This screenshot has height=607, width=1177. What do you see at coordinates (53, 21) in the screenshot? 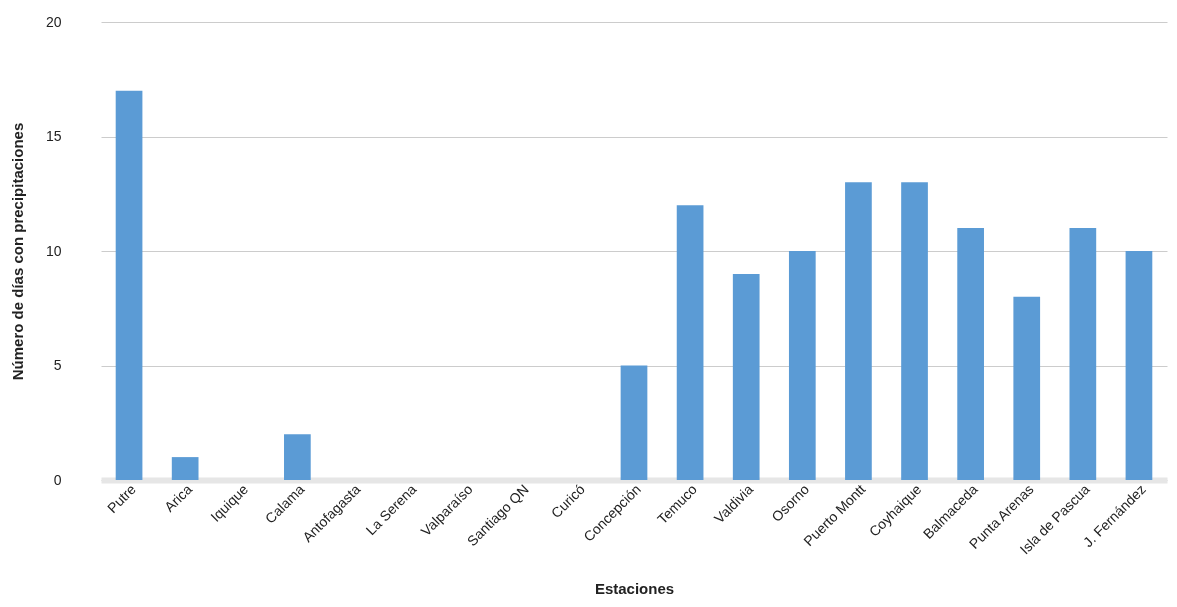
I see `y-tick-label: 20` at bounding box center [53, 21].